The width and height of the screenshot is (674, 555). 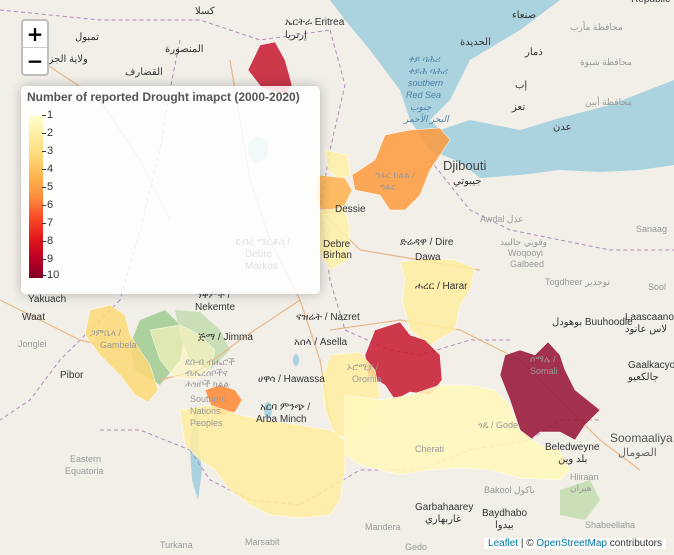 I want to click on label-somali-2: Somali, so click(x=544, y=371).